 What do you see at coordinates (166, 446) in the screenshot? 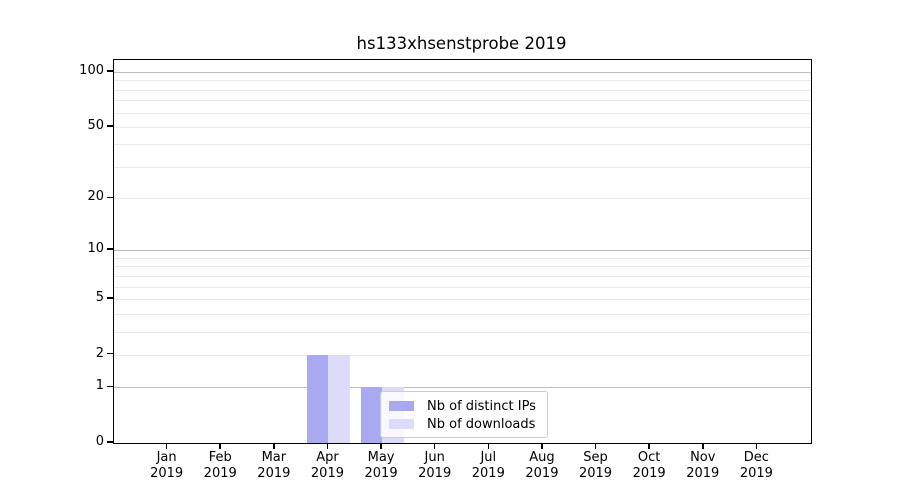
I see `x-tick-mark-jan` at bounding box center [166, 446].